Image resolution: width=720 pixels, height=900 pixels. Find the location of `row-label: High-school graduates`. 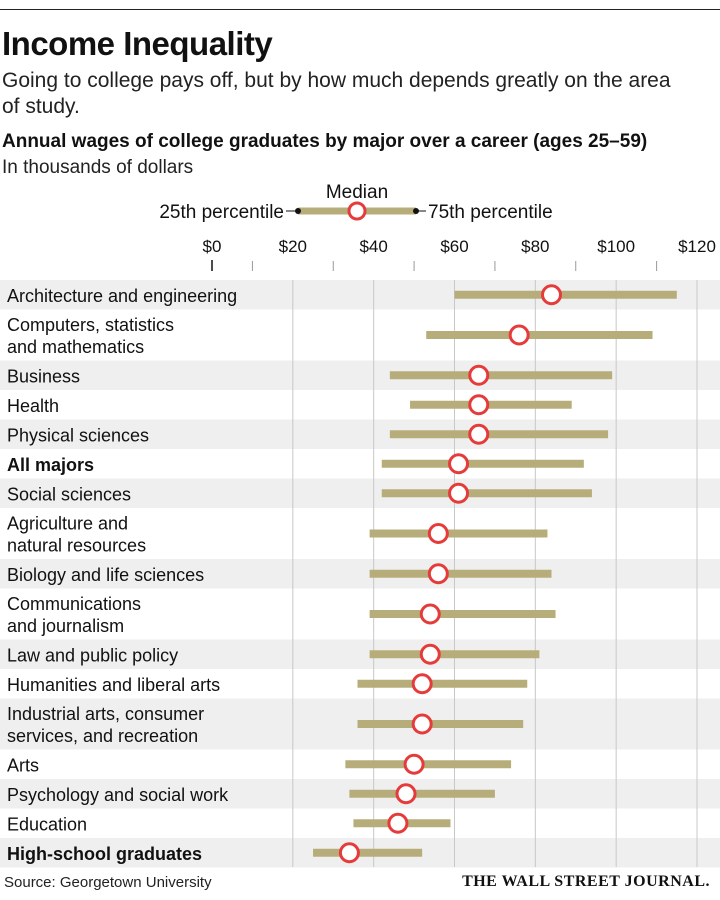

row-label: High-school graduates is located at coordinates (104, 854).